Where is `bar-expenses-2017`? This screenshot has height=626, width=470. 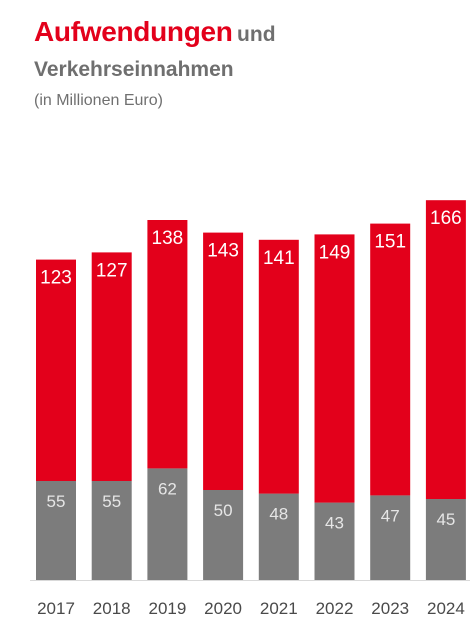 bar-expenses-2017 is located at coordinates (56, 370).